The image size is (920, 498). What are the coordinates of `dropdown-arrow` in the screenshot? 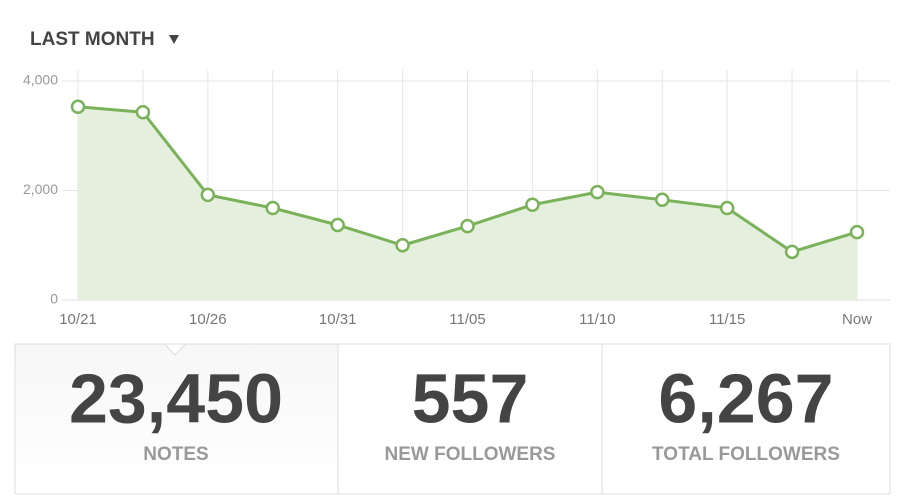 It's located at (174, 39).